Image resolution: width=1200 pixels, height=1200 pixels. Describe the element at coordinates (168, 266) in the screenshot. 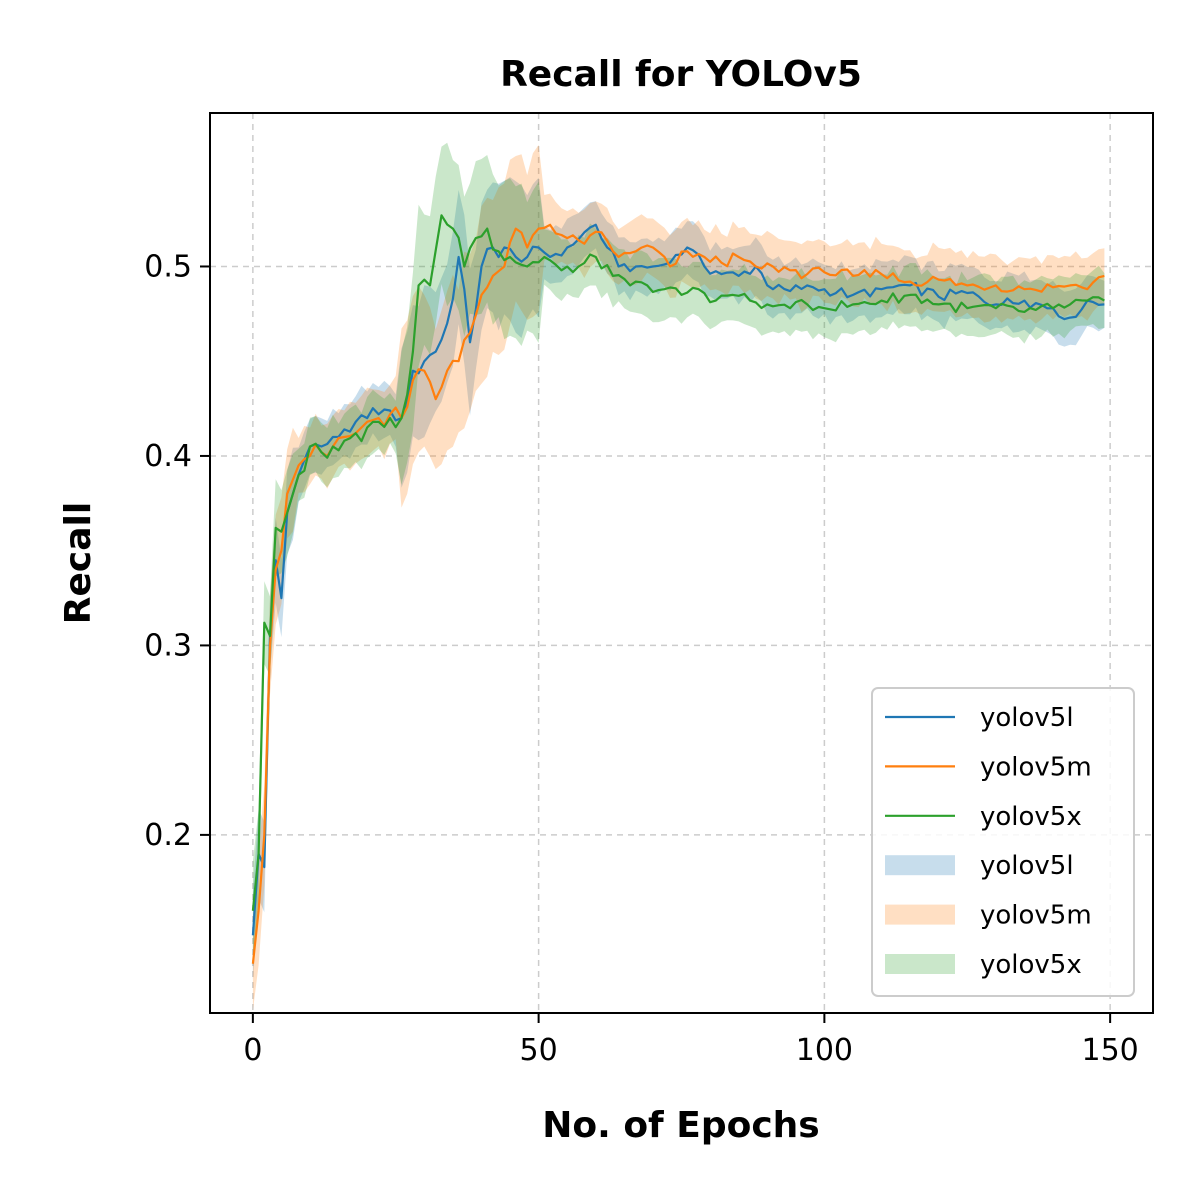

I see `y-tick-label-3: 0.5` at that location.